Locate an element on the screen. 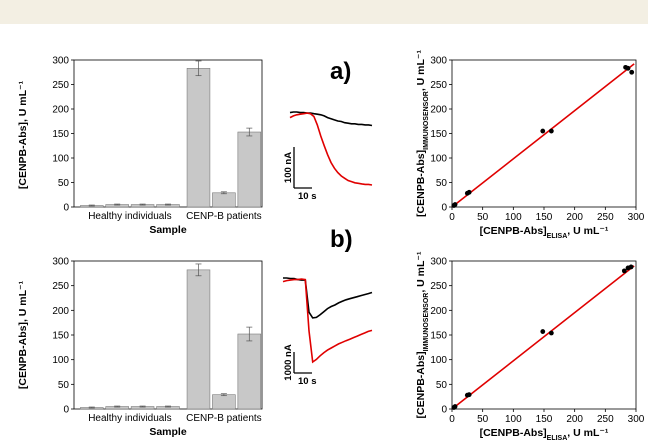 The width and height of the screenshot is (648, 443). scale-bar-y-label: 100 nA is located at coordinates (288, 167).